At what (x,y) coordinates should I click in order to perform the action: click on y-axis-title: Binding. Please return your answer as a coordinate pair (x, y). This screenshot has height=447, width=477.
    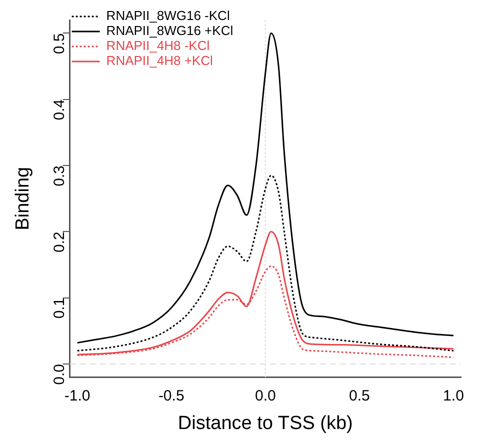
    Looking at the image, I should click on (23, 198).